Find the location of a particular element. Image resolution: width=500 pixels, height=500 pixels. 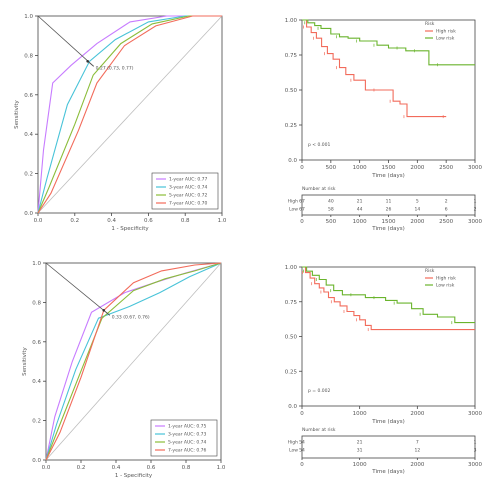

km-bottom-legend-title: Risk is located at coordinates (430, 271).